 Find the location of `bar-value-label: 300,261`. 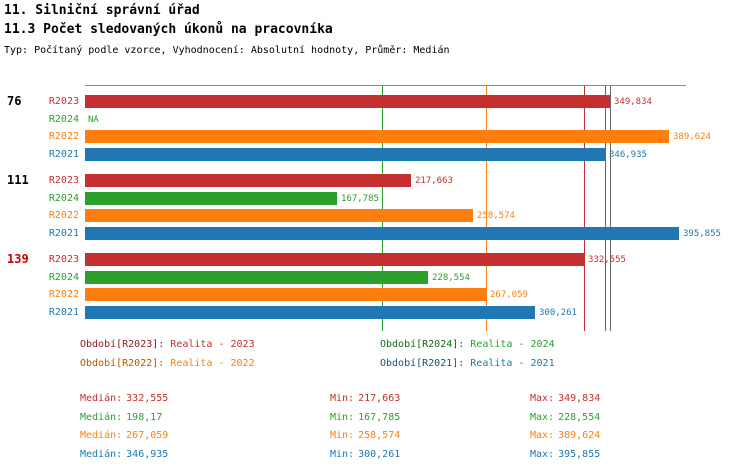

bar-value-label: 300,261 is located at coordinates (558, 312).